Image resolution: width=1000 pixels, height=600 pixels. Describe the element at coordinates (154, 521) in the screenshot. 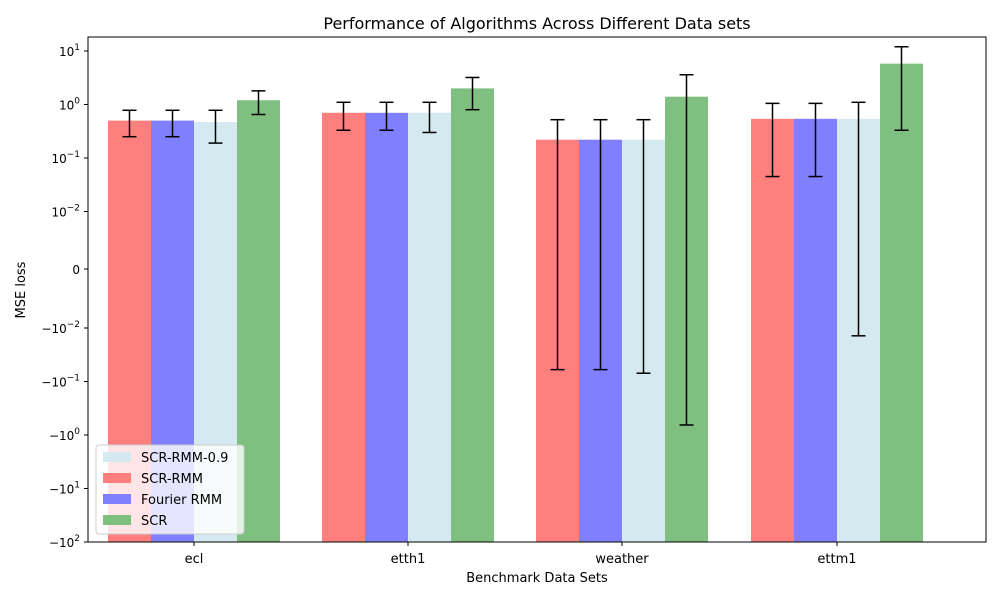

I see `legend-label-scr: SCR` at that location.